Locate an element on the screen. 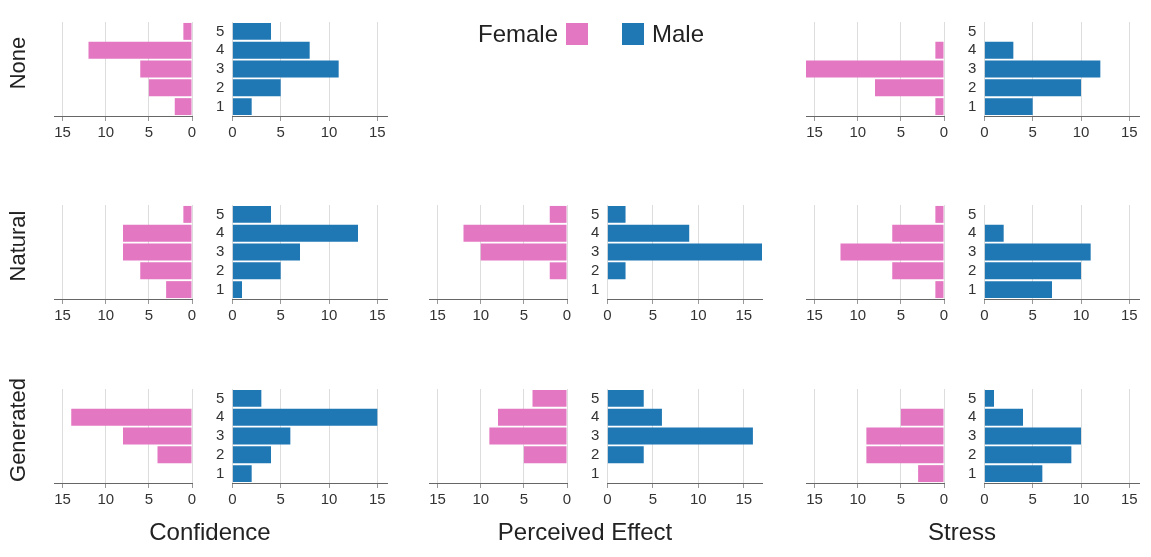  y-axis-title: None is located at coordinates (18, 63).